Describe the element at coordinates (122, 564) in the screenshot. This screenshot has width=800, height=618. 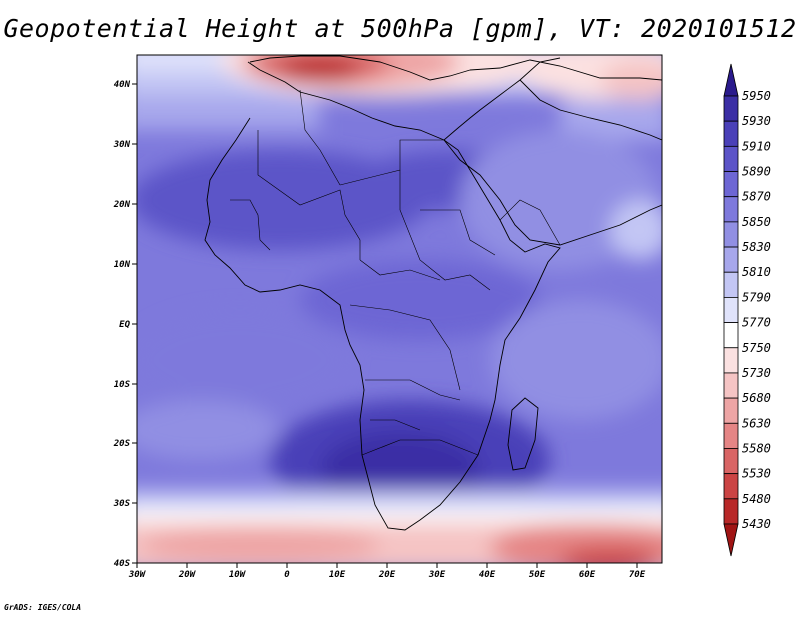
I see `y-tick-label: 40S` at that location.